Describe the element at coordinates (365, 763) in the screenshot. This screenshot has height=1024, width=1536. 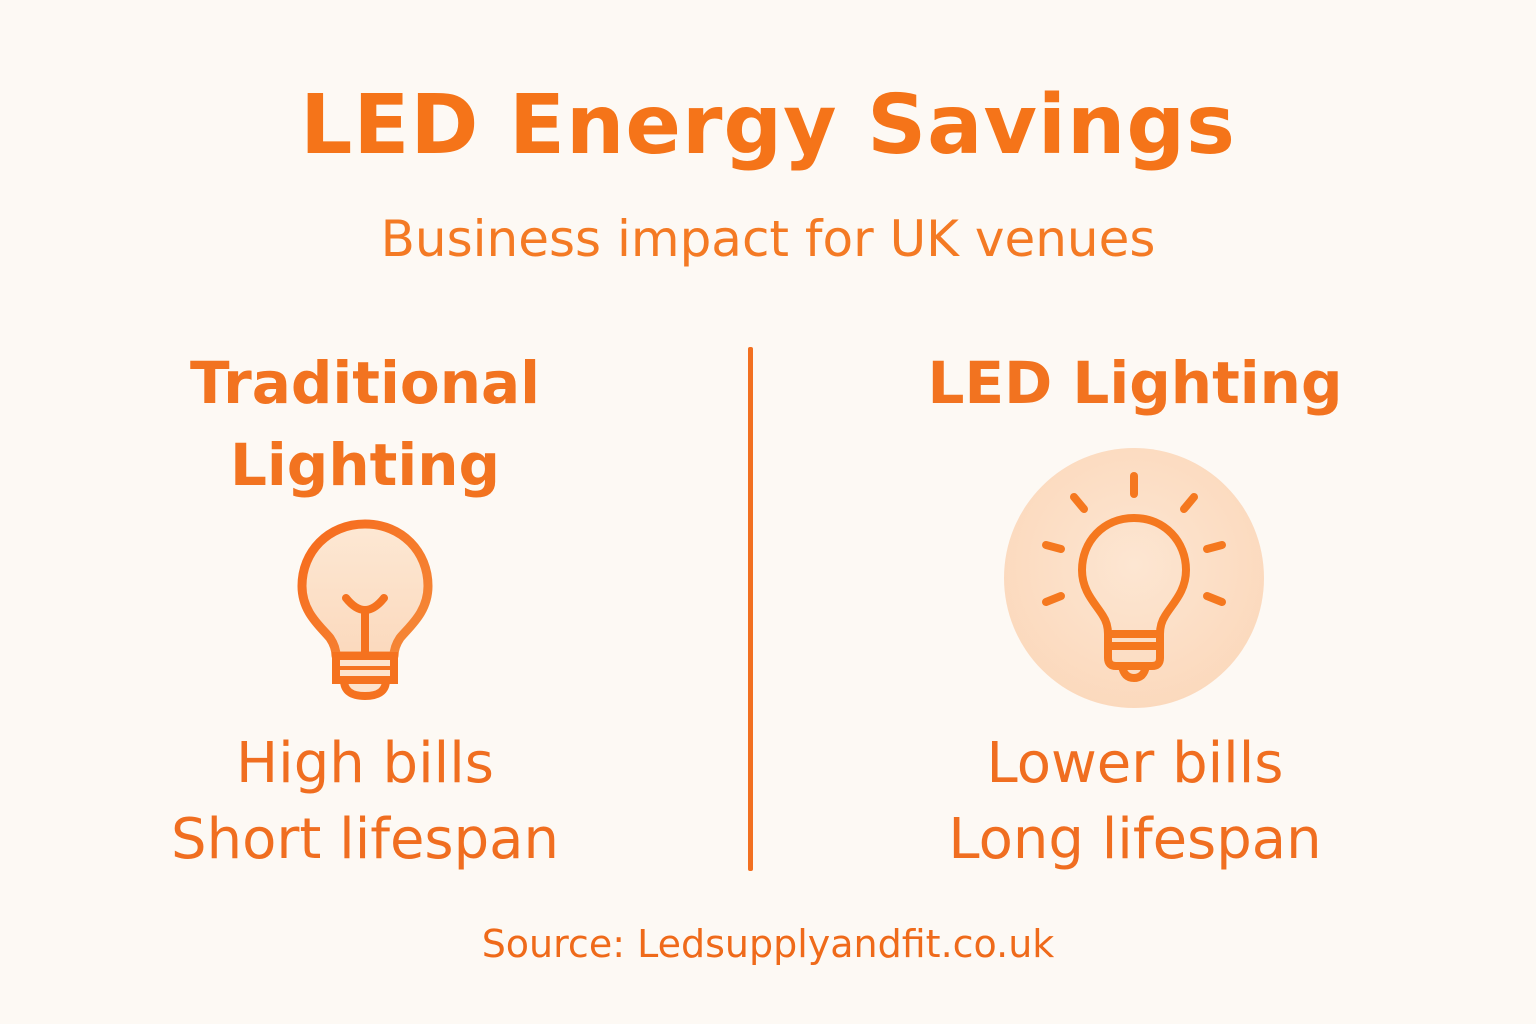
I see `point-high-bills: High bills` at that location.